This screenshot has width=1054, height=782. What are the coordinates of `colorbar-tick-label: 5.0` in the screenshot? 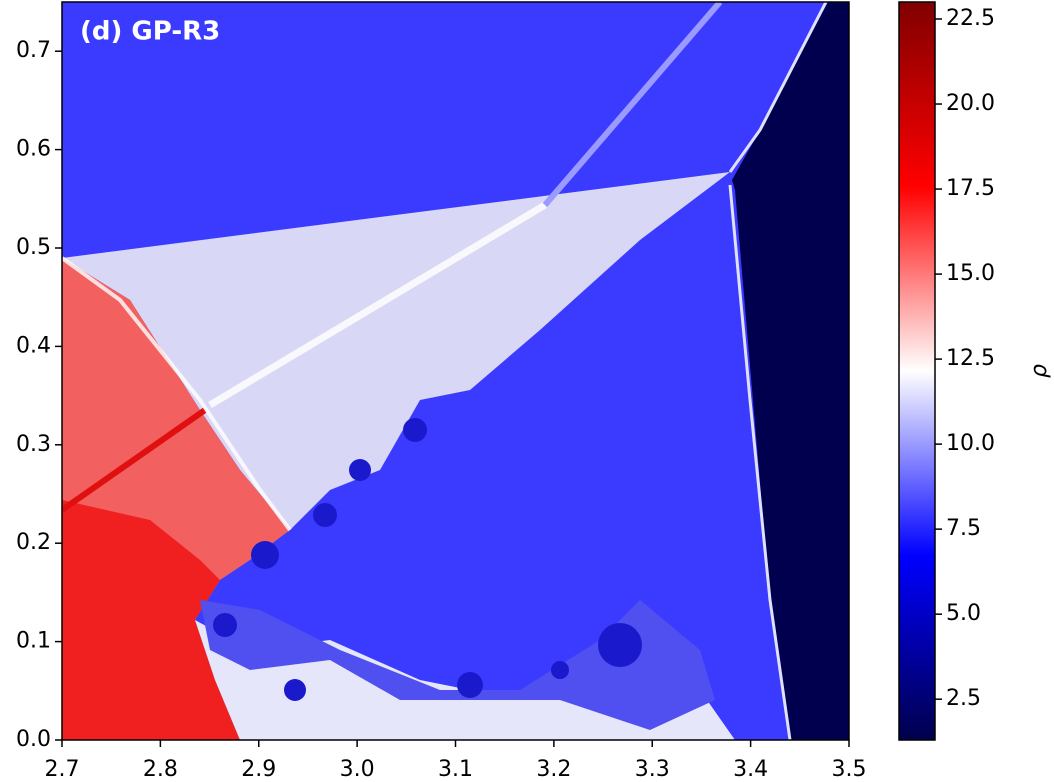 It's located at (963, 613).